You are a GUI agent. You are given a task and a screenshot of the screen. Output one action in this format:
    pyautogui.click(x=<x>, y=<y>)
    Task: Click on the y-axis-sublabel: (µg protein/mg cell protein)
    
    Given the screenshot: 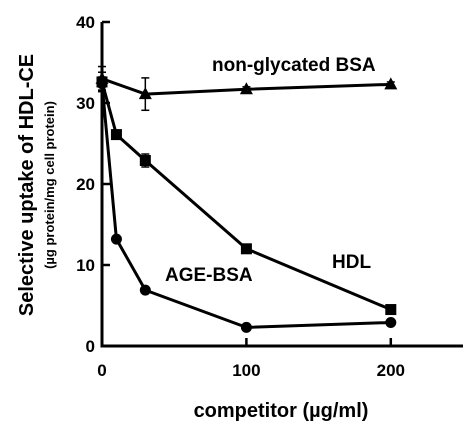 What is the action you would take?
    pyautogui.click(x=49, y=185)
    